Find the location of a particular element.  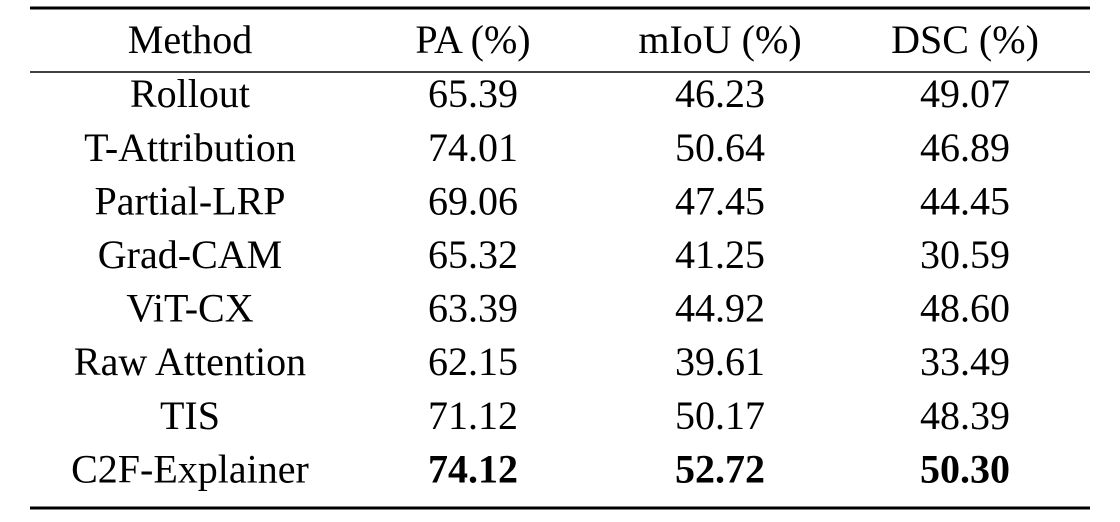

value-cell: 65.32 is located at coordinates (473, 254).